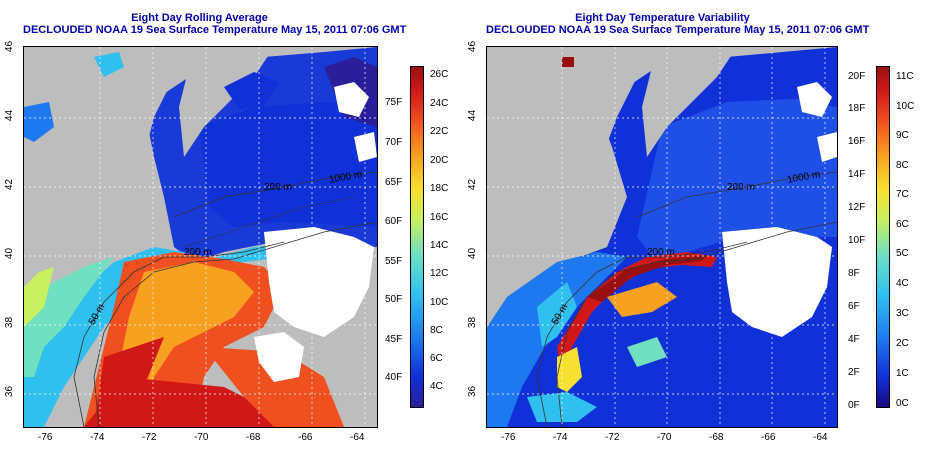 Image resolution: width=950 pixels, height=475 pixels. I want to click on left-contour-label-200m-b: 200 m, so click(278, 187).